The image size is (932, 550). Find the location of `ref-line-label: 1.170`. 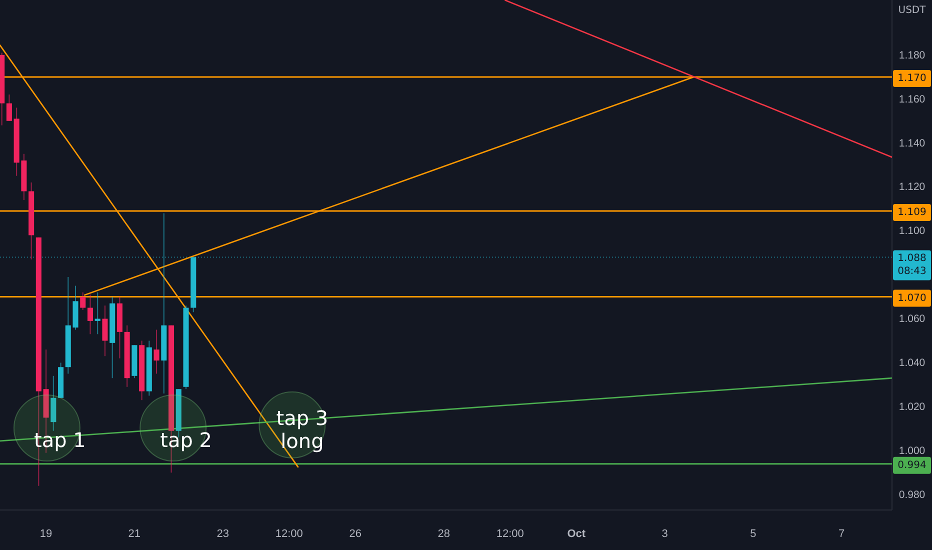

ref-line-label: 1.170 is located at coordinates (912, 78).